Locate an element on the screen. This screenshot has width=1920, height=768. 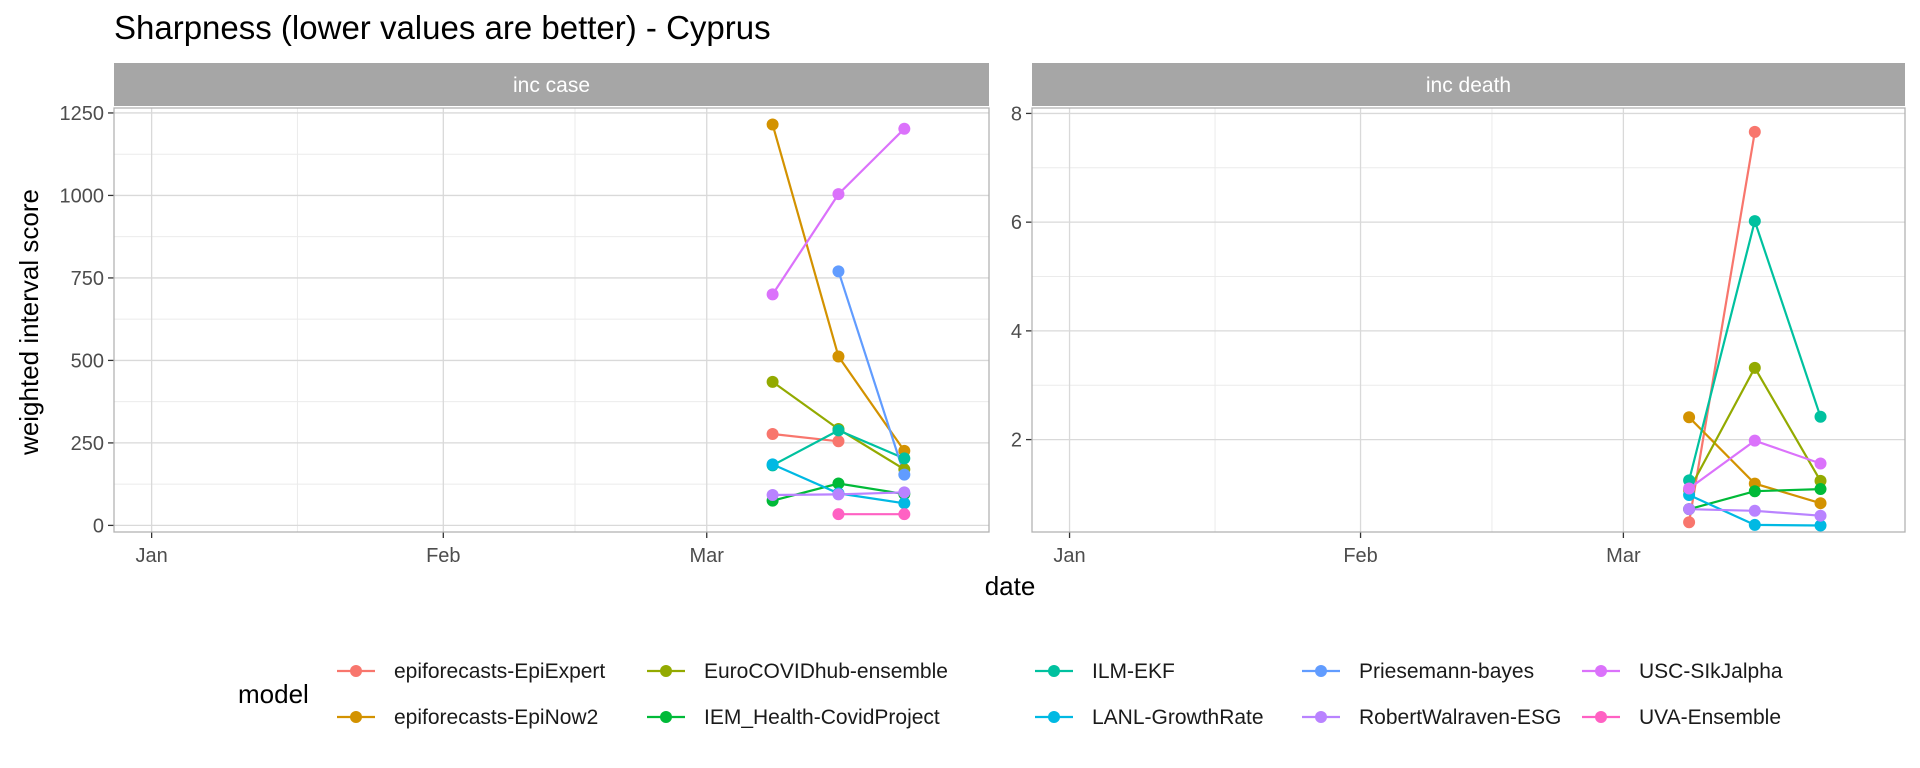
legend-item-lanl-growthrate: LANL-GrowthRate is located at coordinates (1149, 717).